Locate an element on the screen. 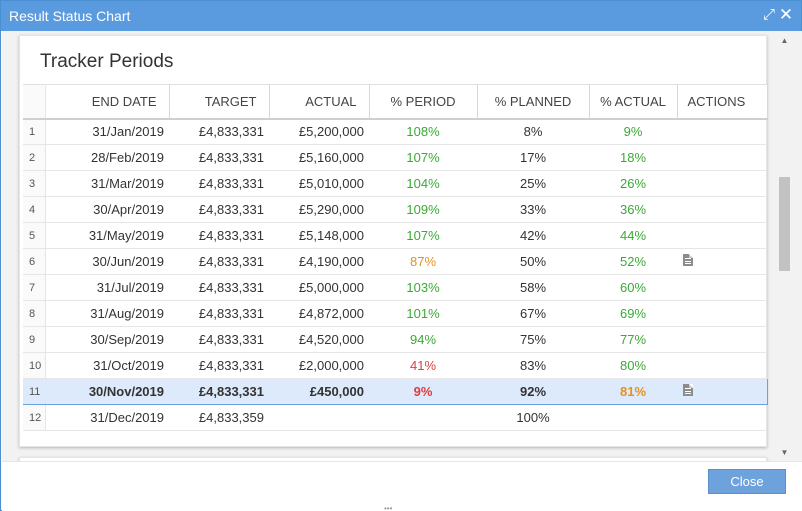 The height and width of the screenshot is (511, 802). column-header-actions: ACTIONS is located at coordinates (722, 102).